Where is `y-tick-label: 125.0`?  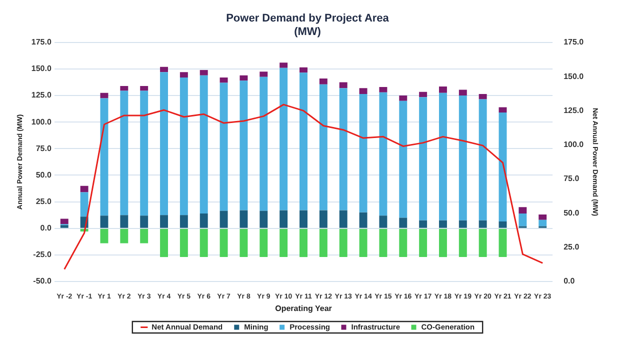
y-tick-label: 125.0 is located at coordinates (41, 95).